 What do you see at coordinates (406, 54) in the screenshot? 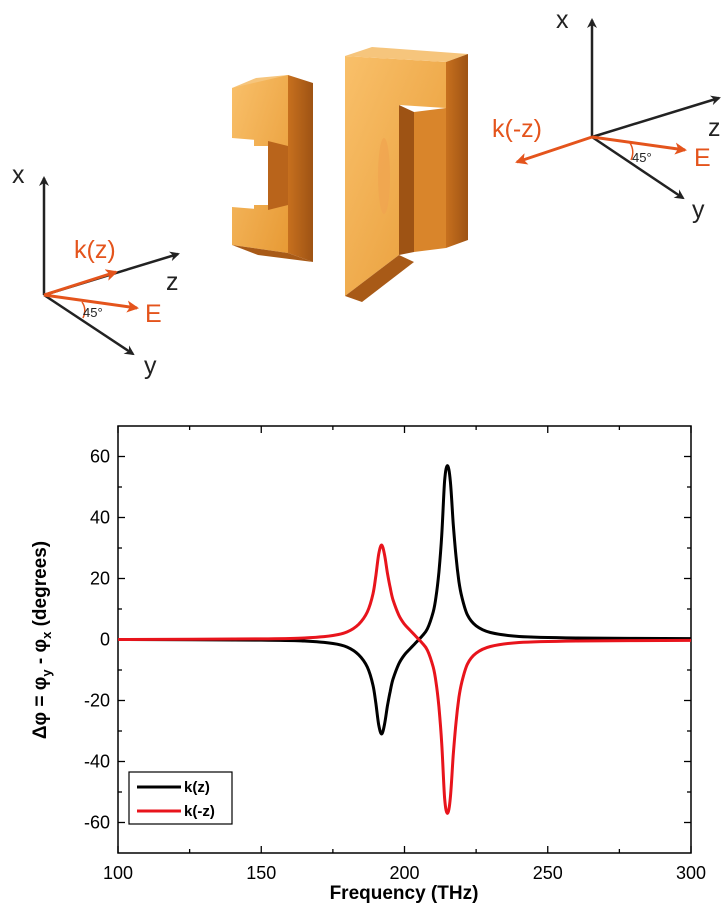
I see `right-ring-top` at bounding box center [406, 54].